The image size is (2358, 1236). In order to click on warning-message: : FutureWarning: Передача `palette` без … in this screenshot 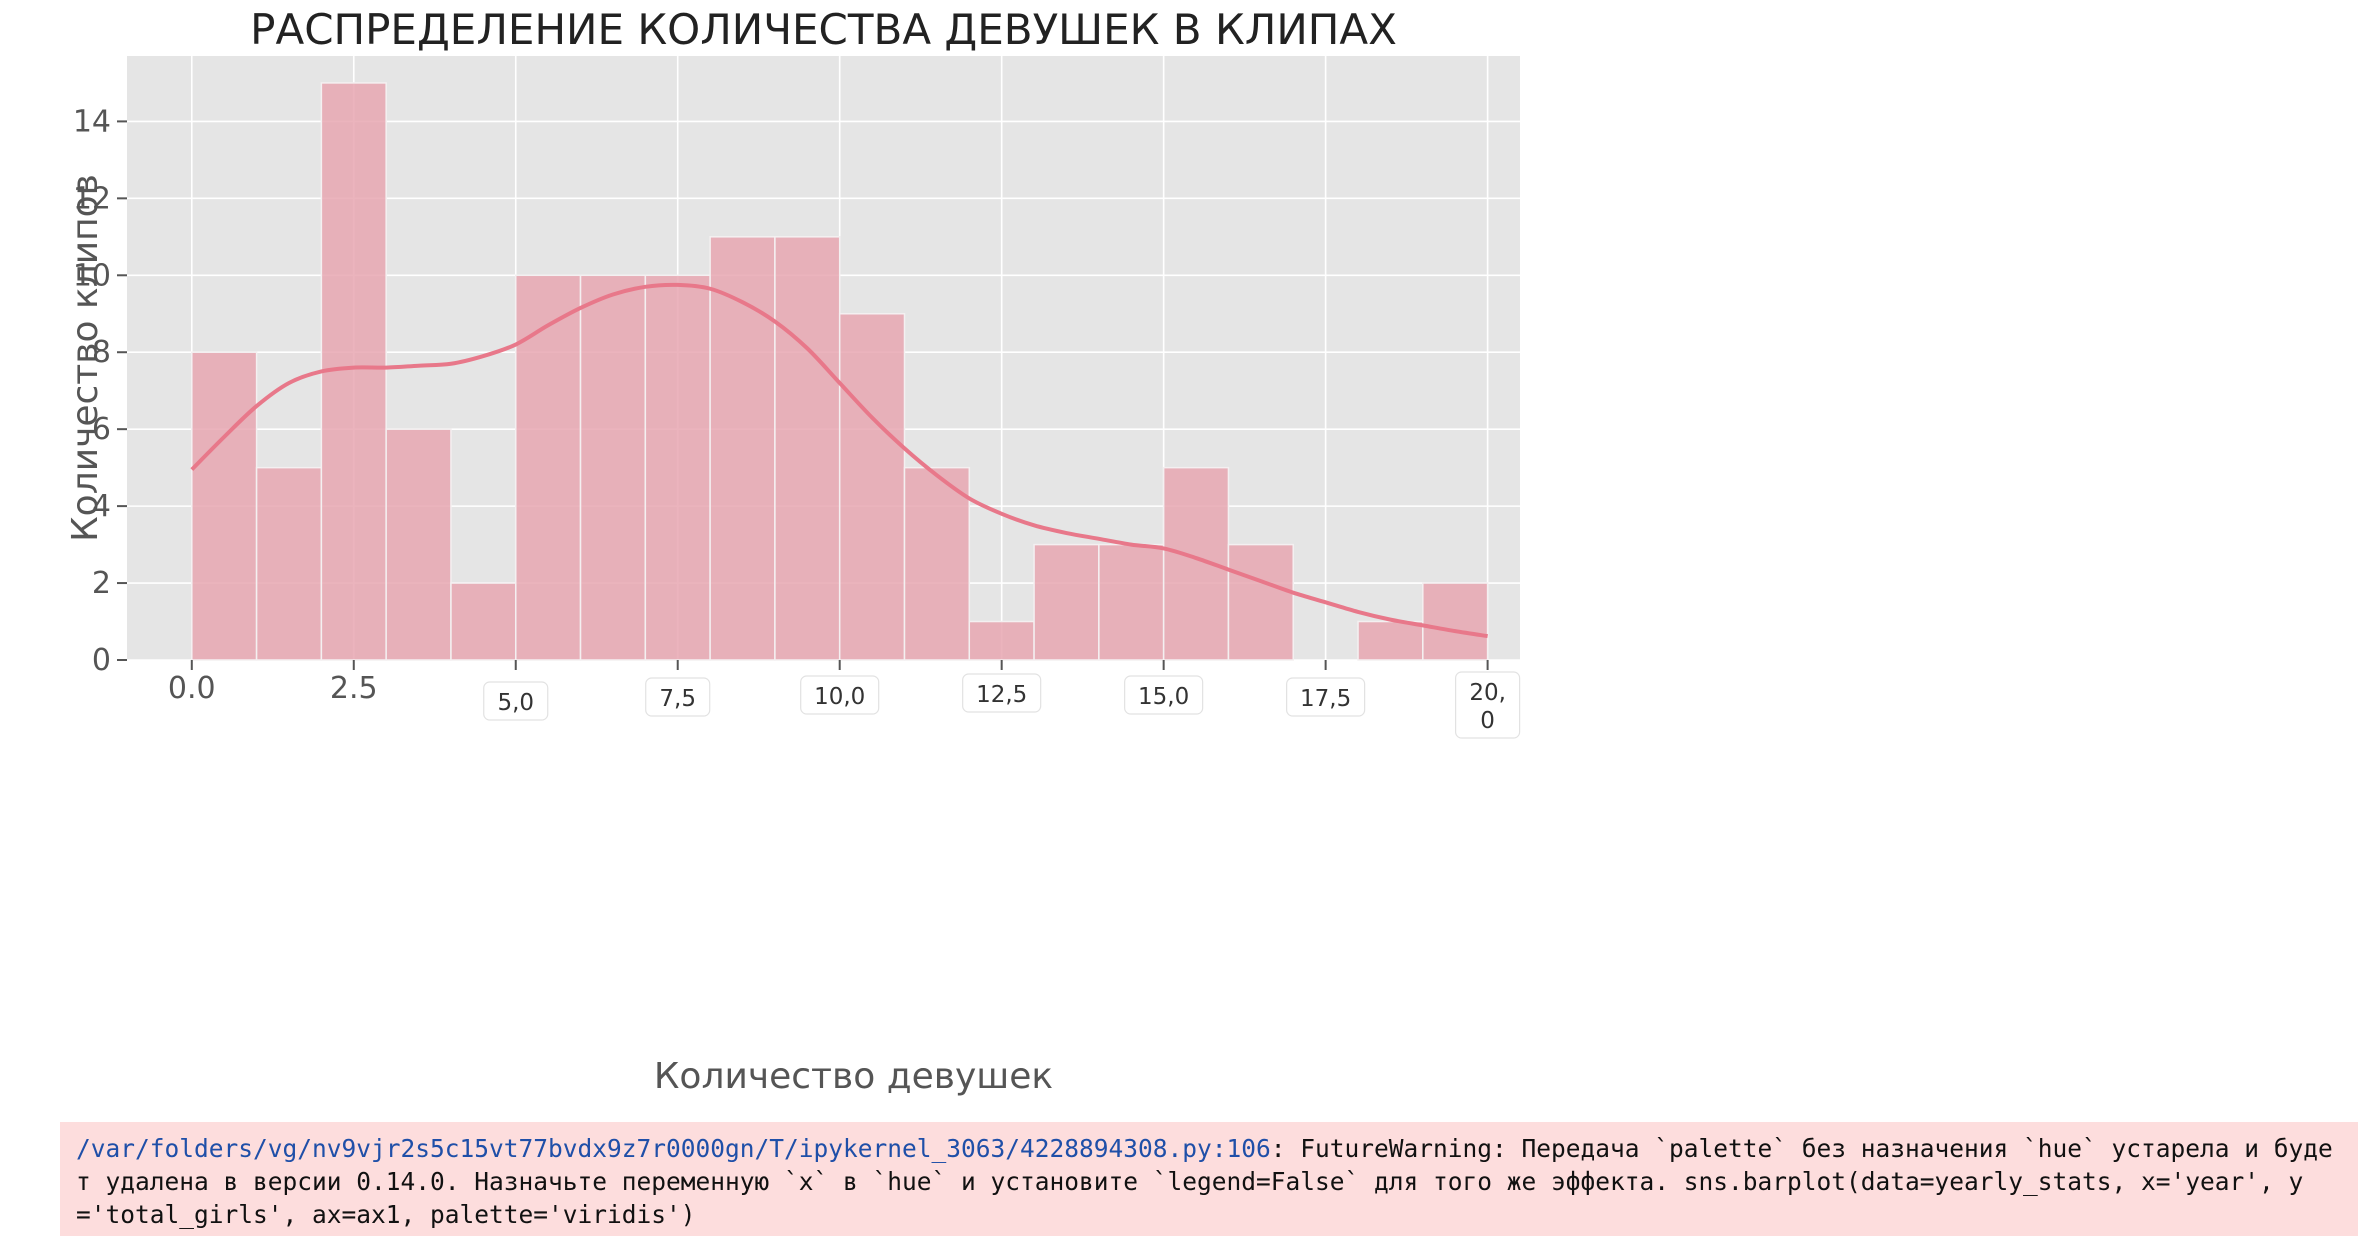, I will do `click(1204, 1181)`.